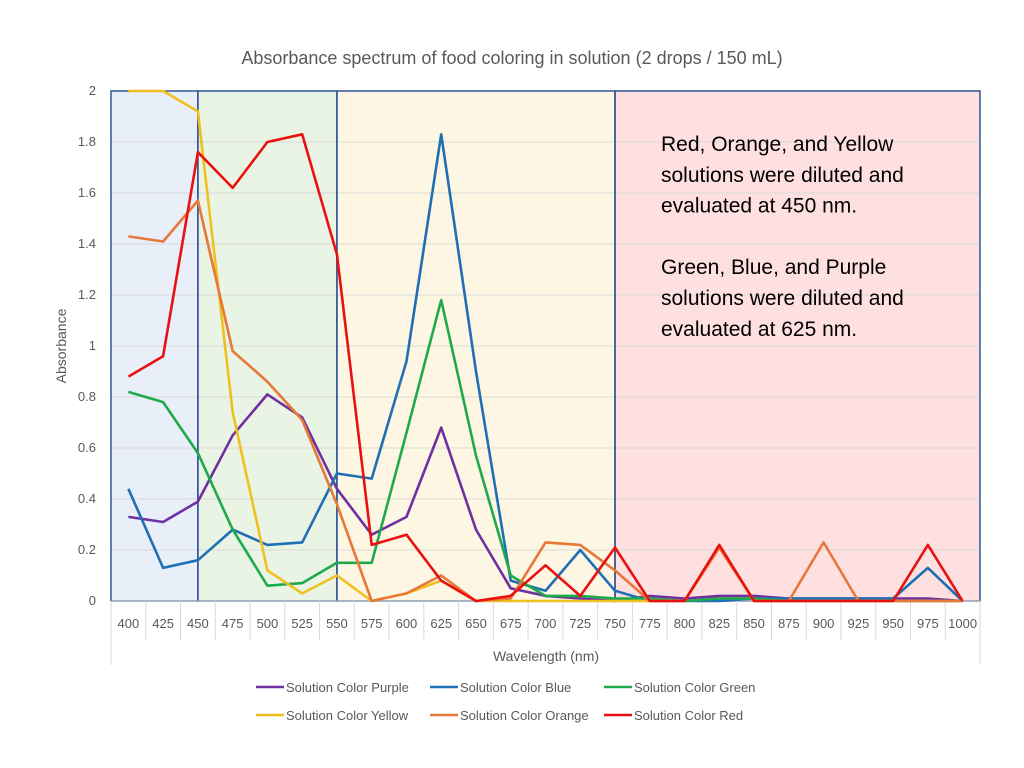 Image resolution: width=1024 pixels, height=768 pixels. What do you see at coordinates (302, 623) in the screenshot?
I see `x-tick-label: 525` at bounding box center [302, 623].